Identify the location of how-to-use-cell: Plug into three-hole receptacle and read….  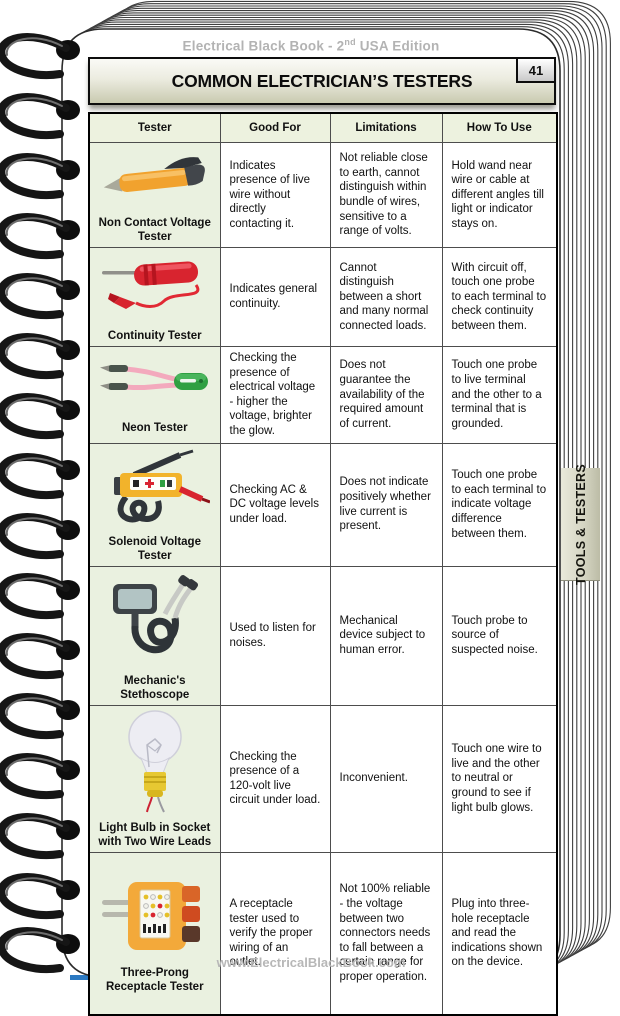
(499, 933).